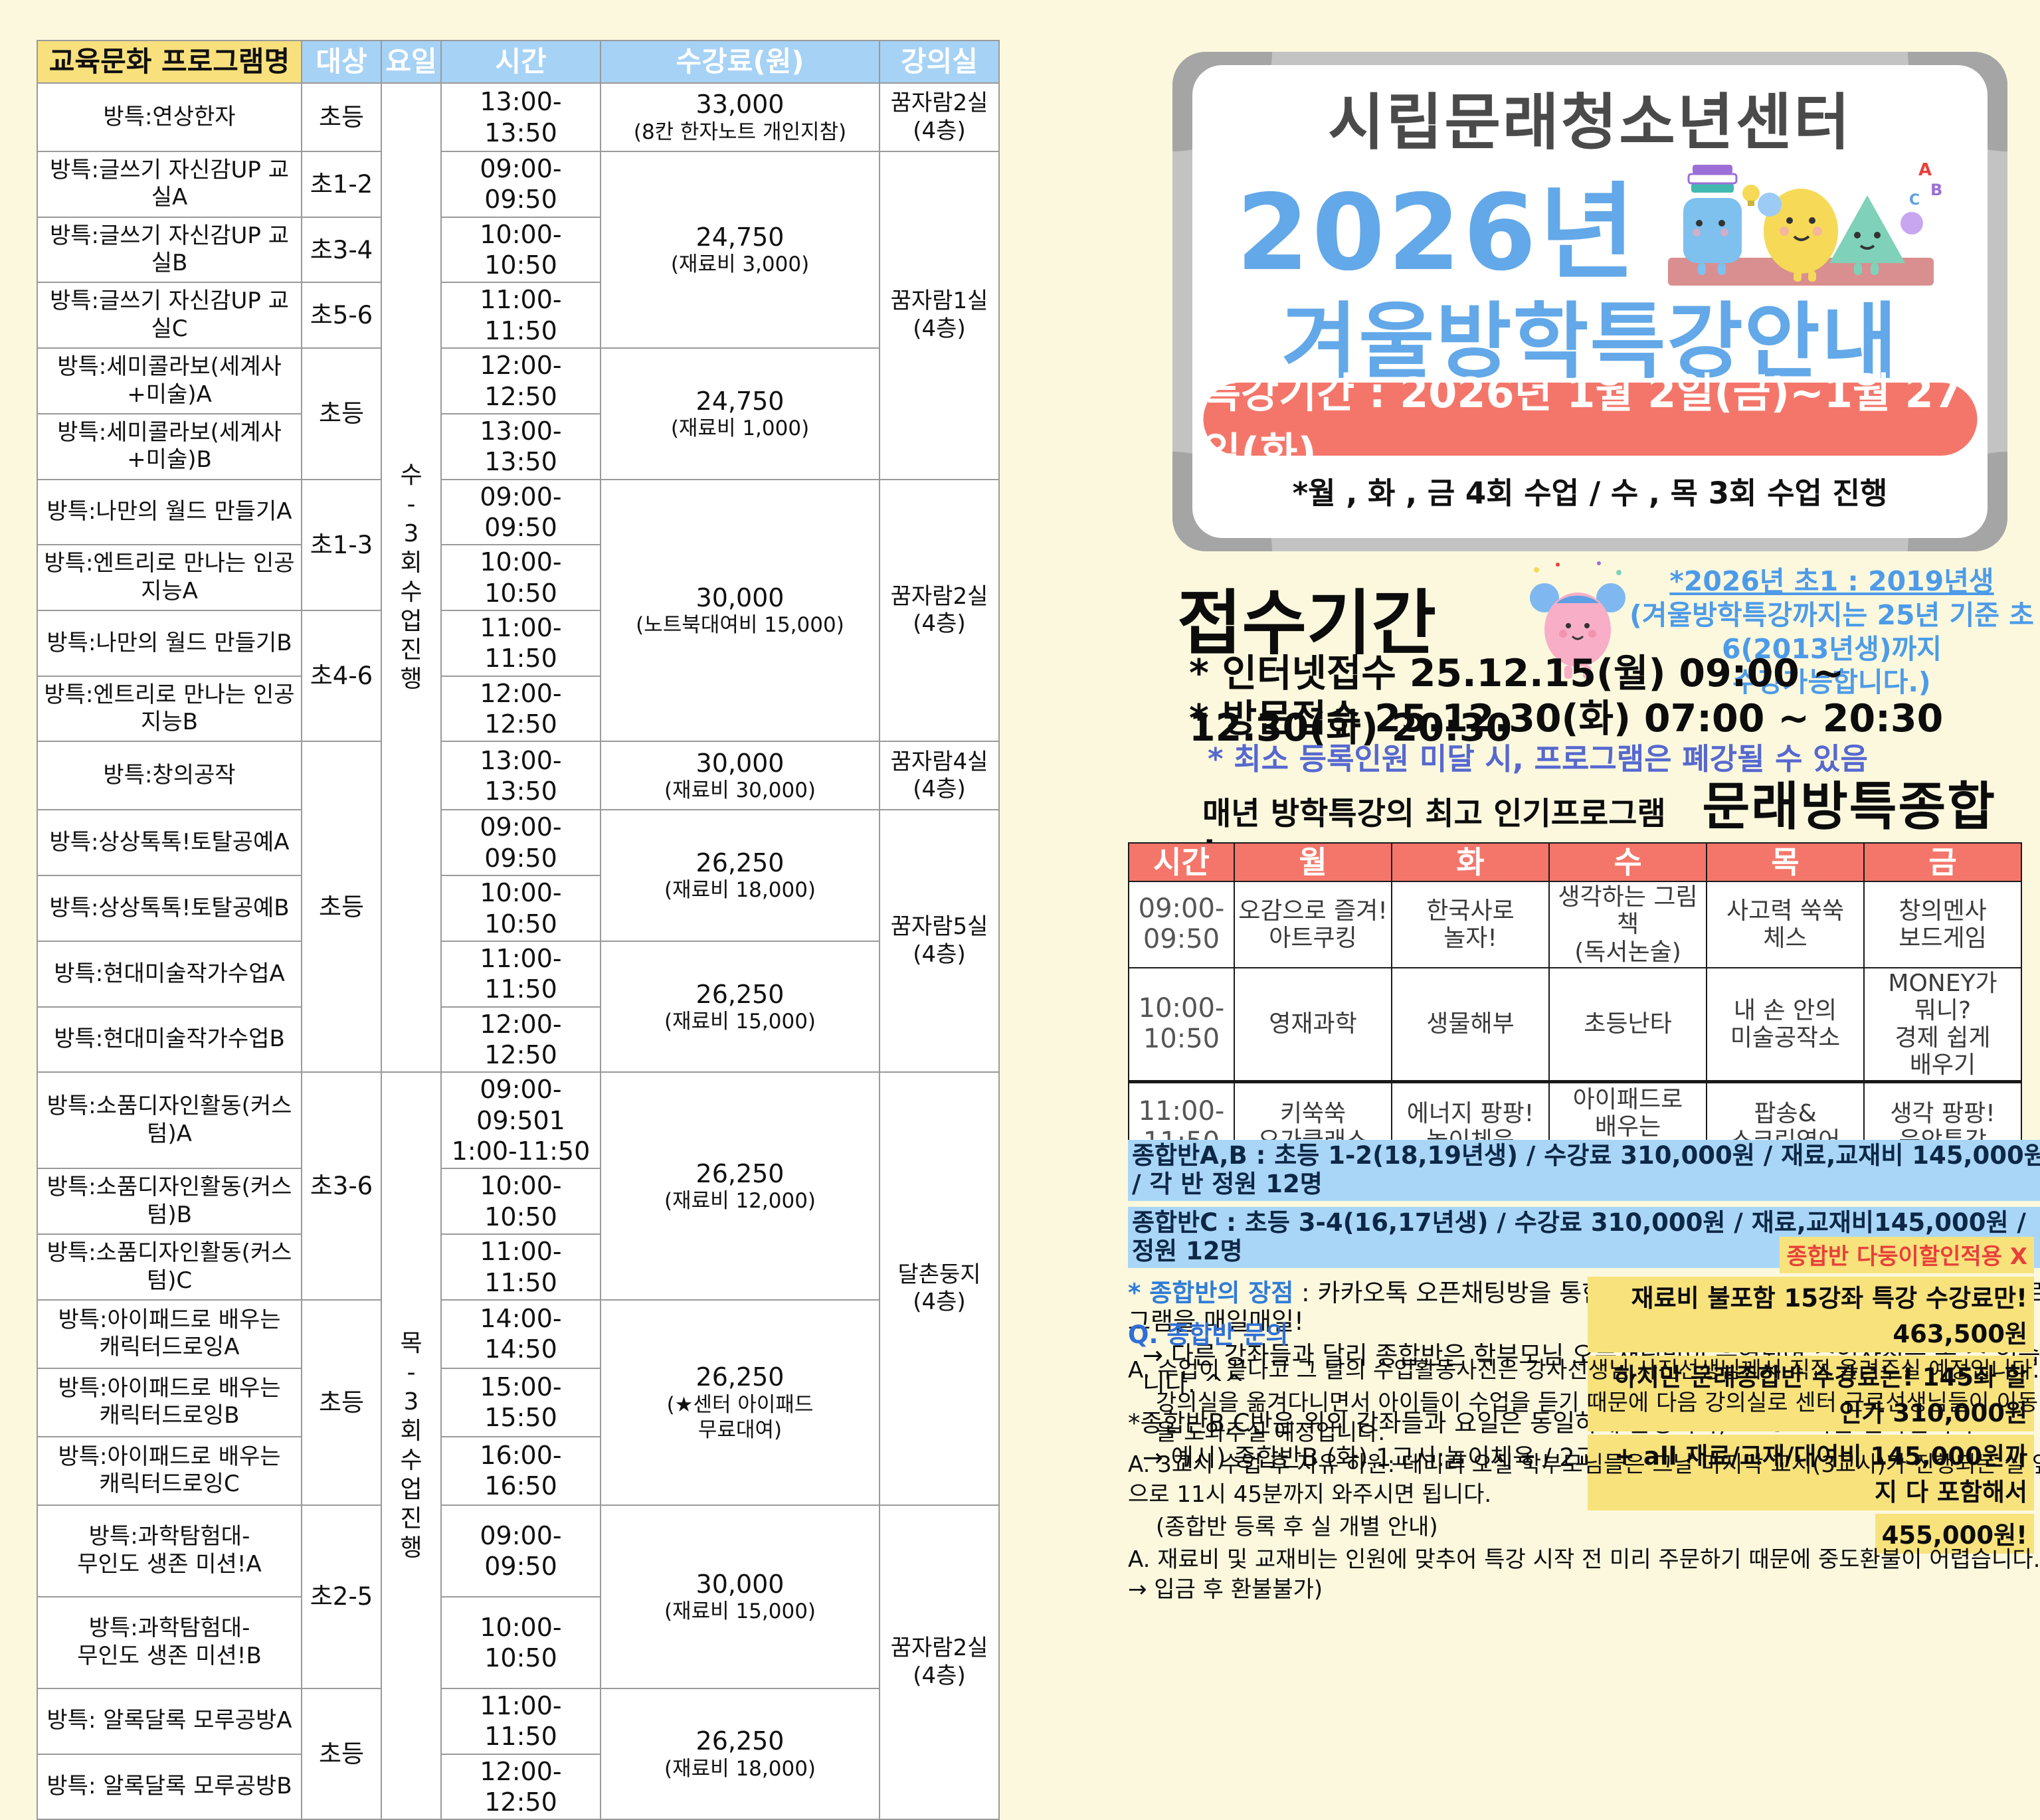 This screenshot has height=1820, width=2040. I want to click on qa-answer: (종합반 등록 후 실 개별 안내), so click(1297, 1527).